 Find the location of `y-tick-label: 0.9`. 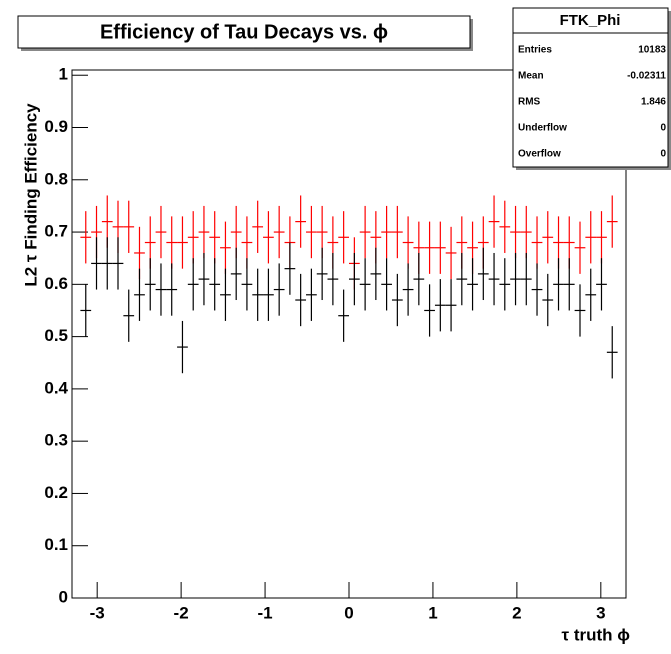

y-tick-label: 0.9 is located at coordinates (56, 126).